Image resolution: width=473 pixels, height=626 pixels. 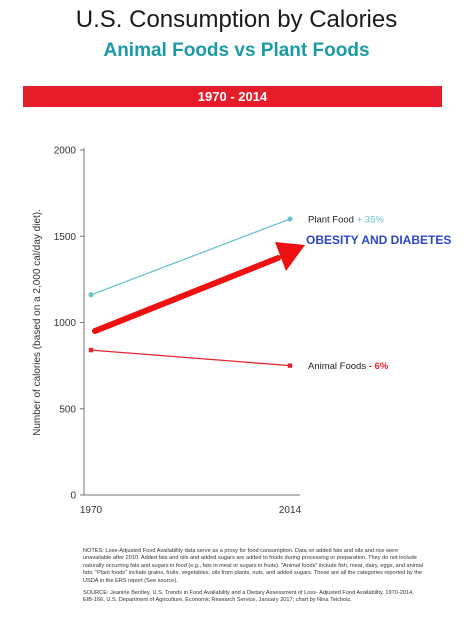 I want to click on x-tick-label: 2014, so click(x=290, y=510).